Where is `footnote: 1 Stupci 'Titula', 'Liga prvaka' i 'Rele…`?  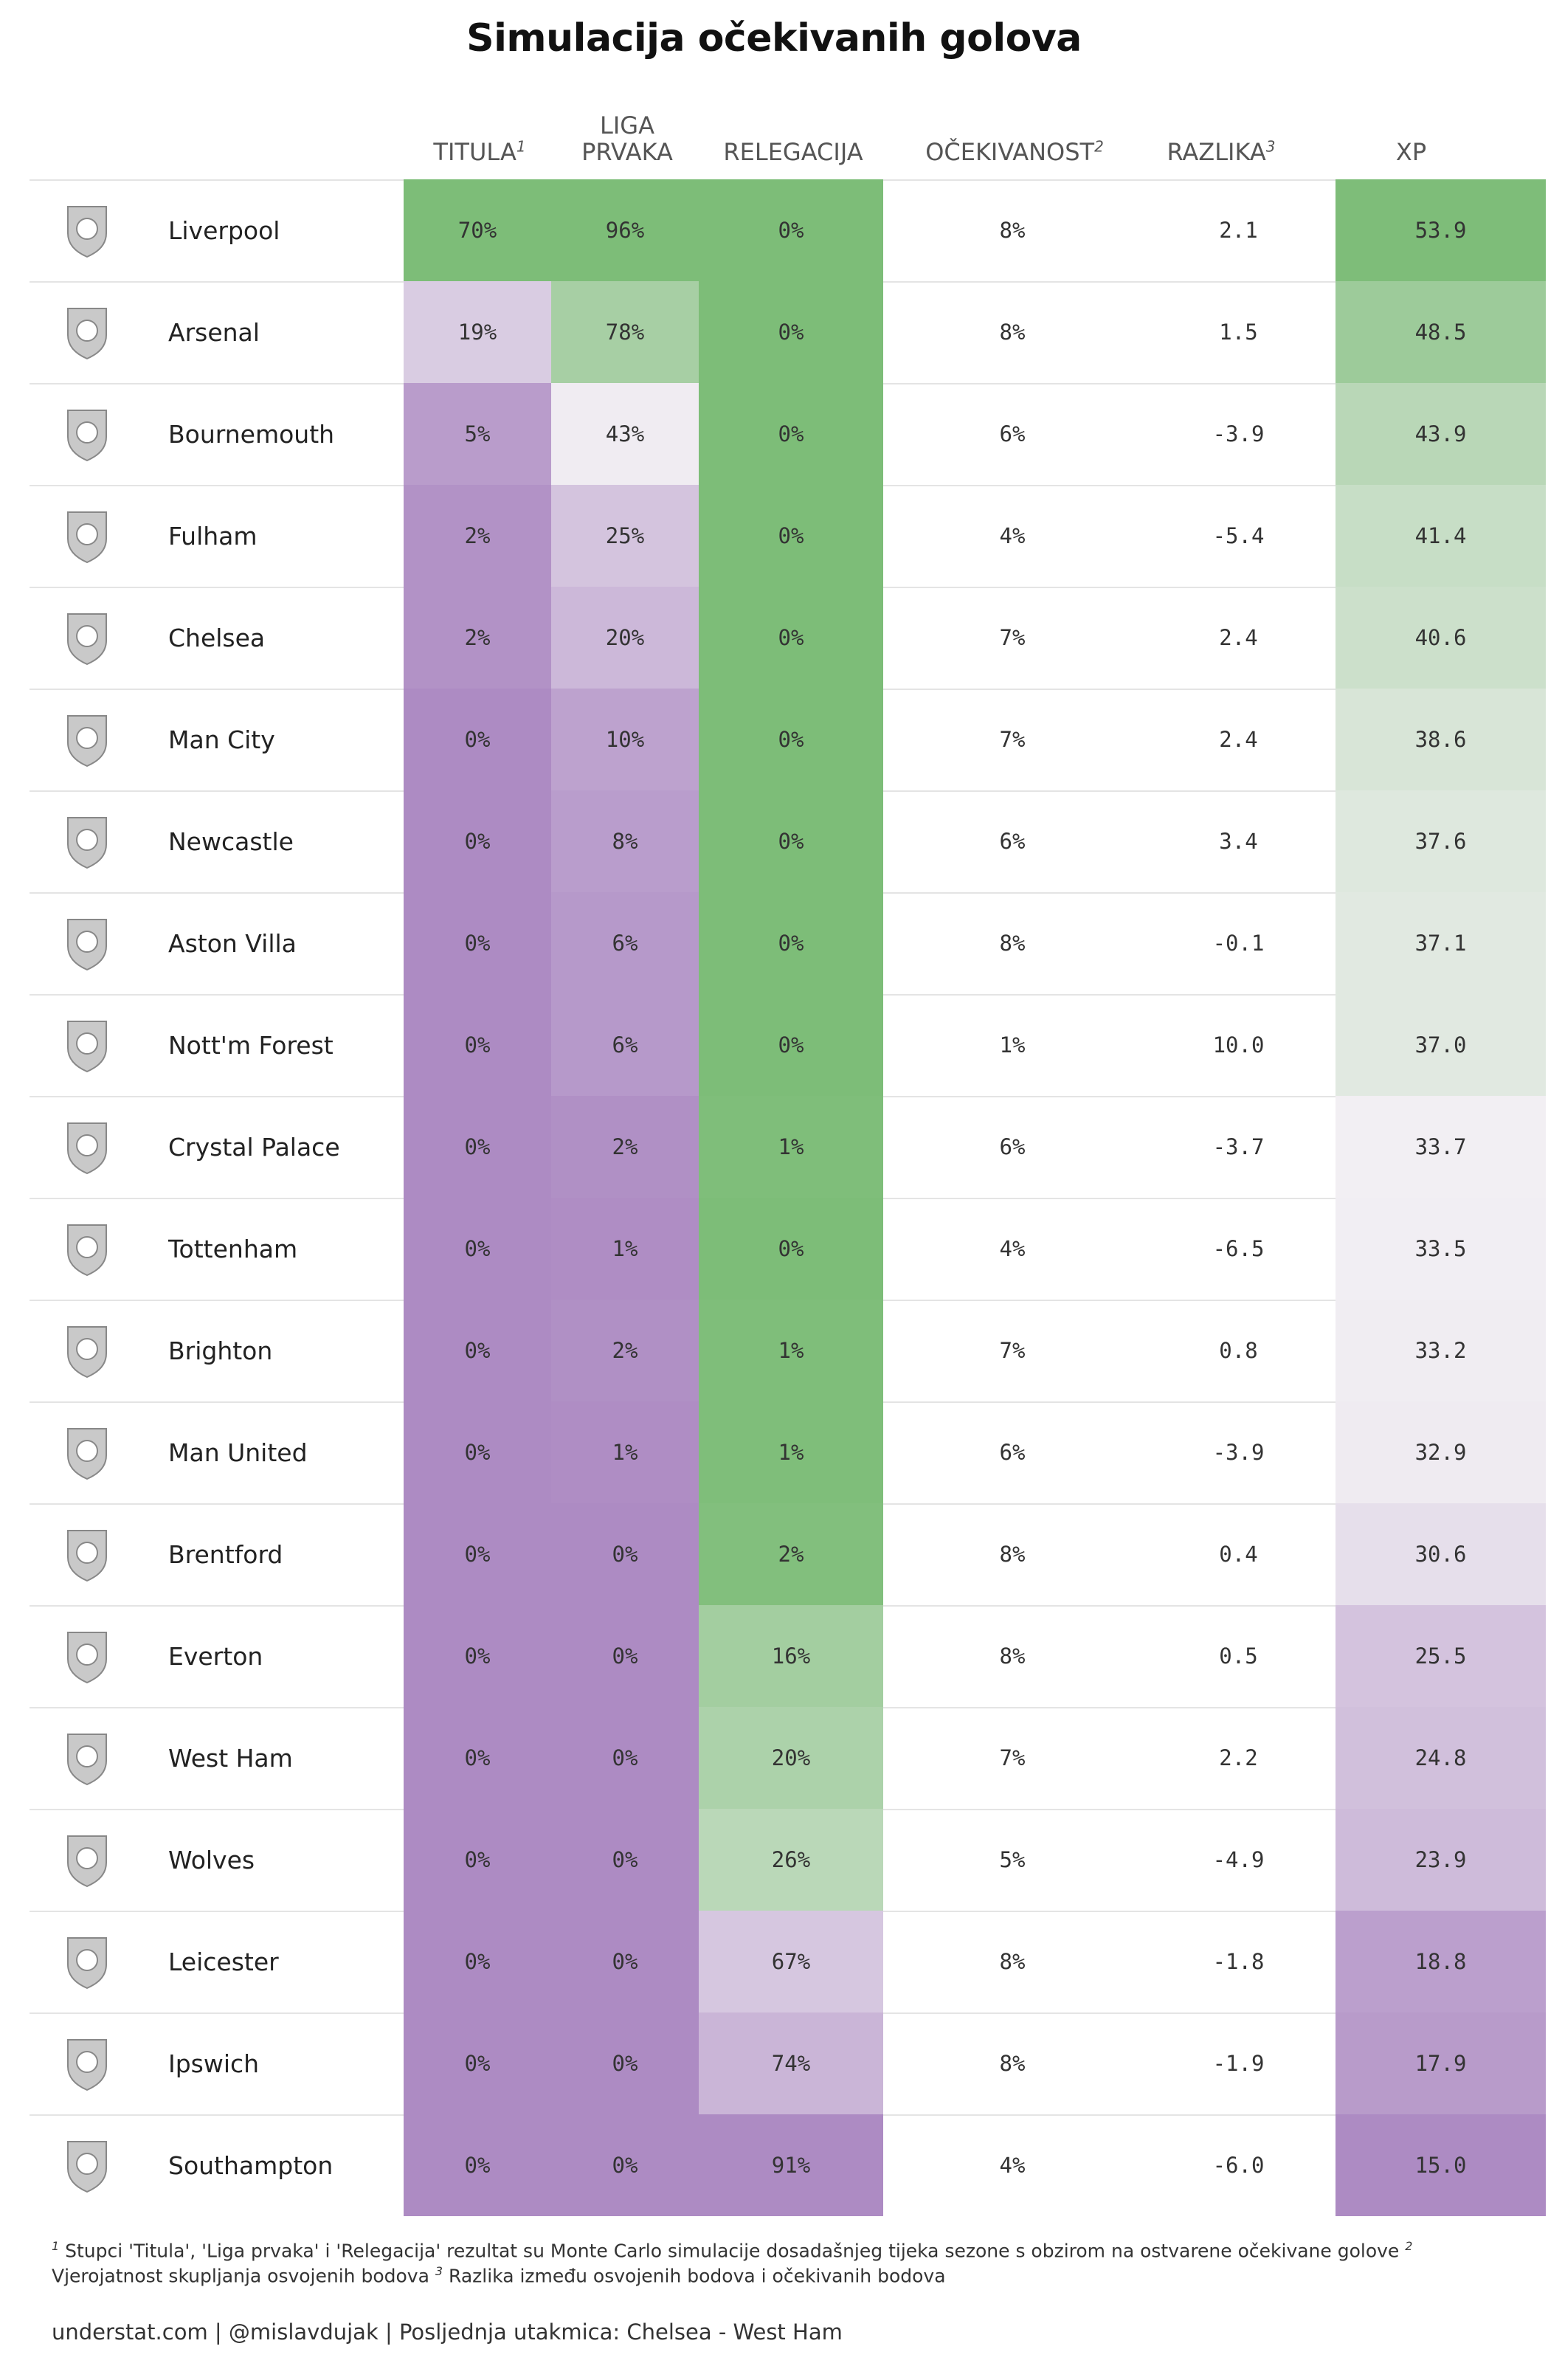 footnote: 1 Stupci 'Titula', 'Liga prvaka' i 'Rele… is located at coordinates (775, 2261).